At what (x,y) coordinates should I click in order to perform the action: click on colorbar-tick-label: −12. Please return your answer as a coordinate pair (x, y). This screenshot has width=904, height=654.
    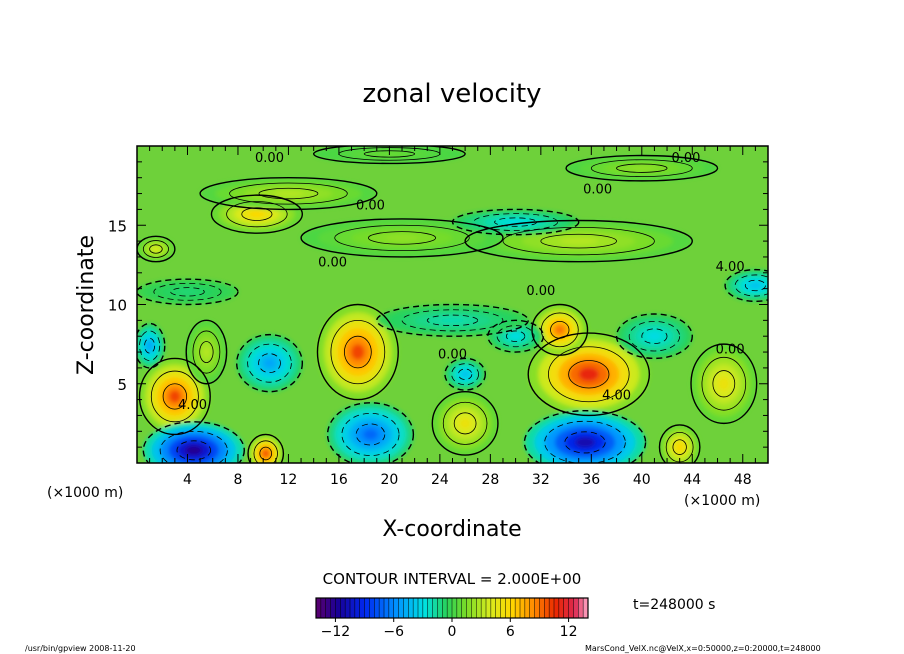
    Looking at the image, I should click on (336, 632).